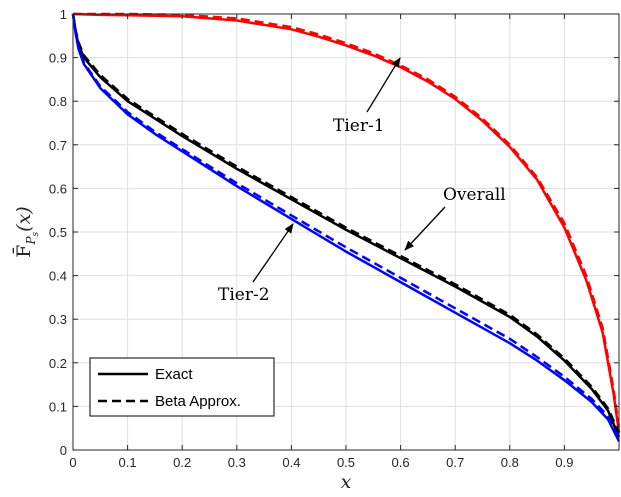 The width and height of the screenshot is (621, 497). Describe the element at coordinates (63, 450) in the screenshot. I see `y-tick-label: 0` at that location.